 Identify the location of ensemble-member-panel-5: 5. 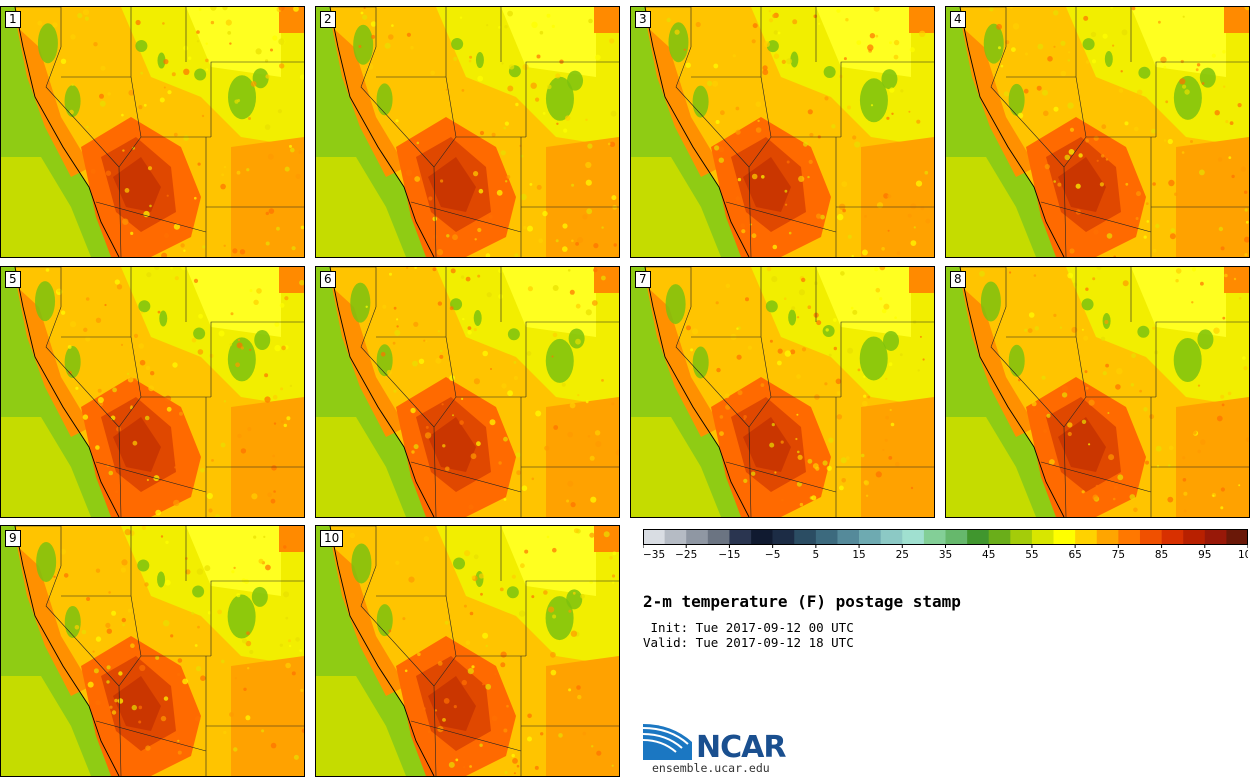
(152, 392).